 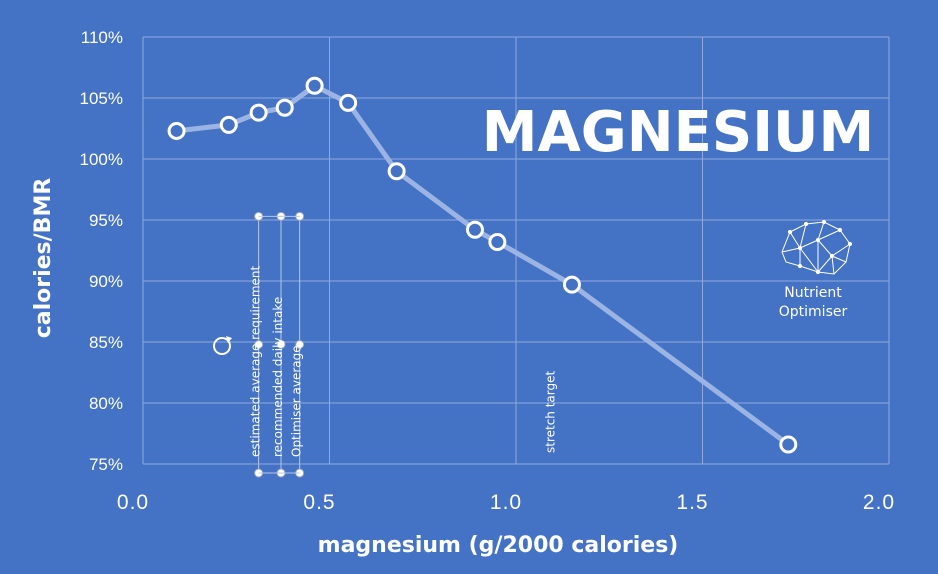 What do you see at coordinates (678, 132) in the screenshot?
I see `chart-title: MAGNESIUM` at bounding box center [678, 132].